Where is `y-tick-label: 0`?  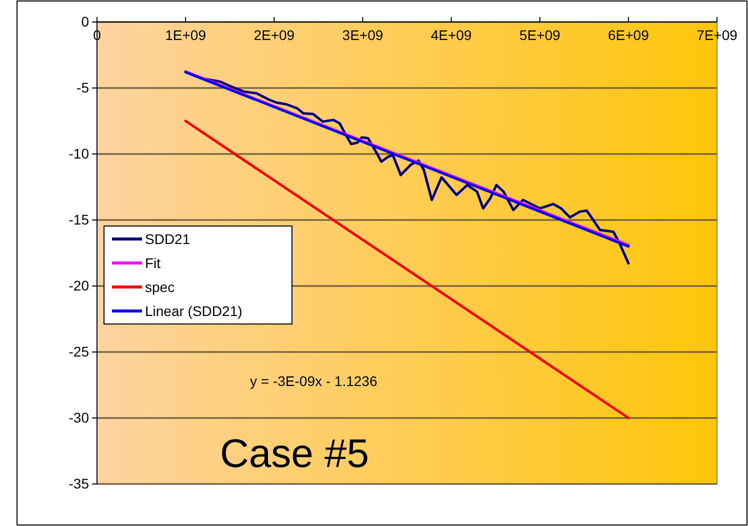
y-tick-label: 0 is located at coordinates (85, 21).